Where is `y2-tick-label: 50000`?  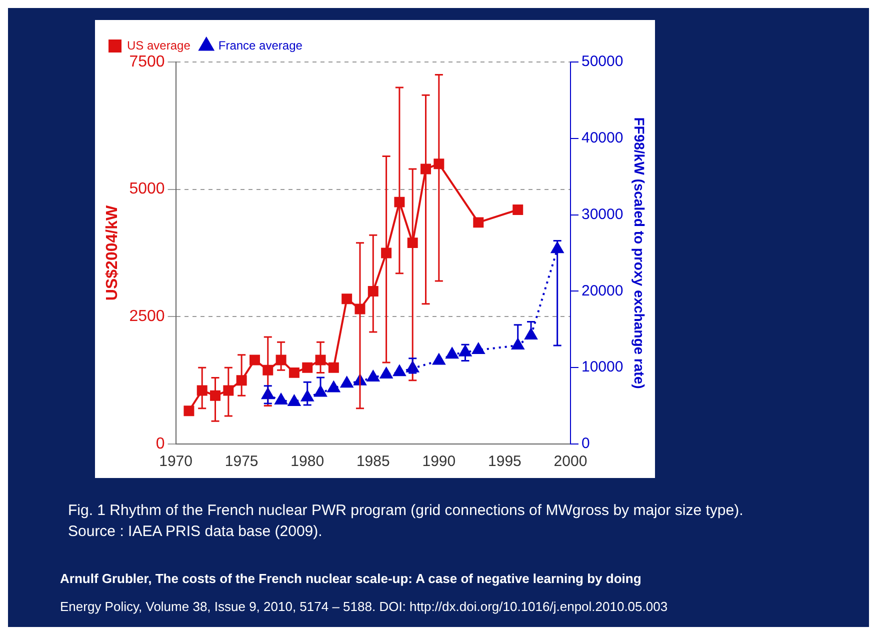 y2-tick-label: 50000 is located at coordinates (602, 61).